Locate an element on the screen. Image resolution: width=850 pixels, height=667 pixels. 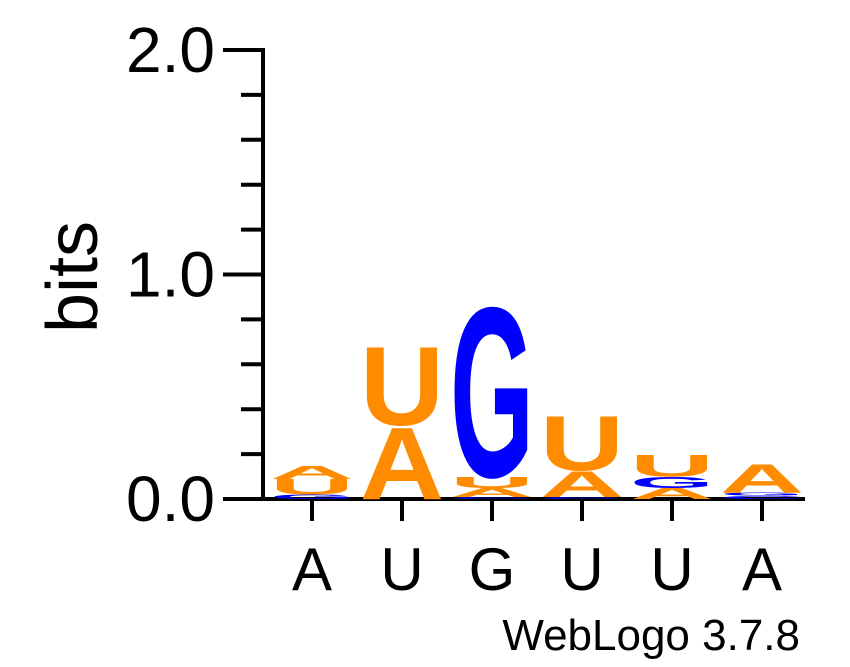
weblogo-credit: WebLogo 3.7.8 is located at coordinates (651, 635).